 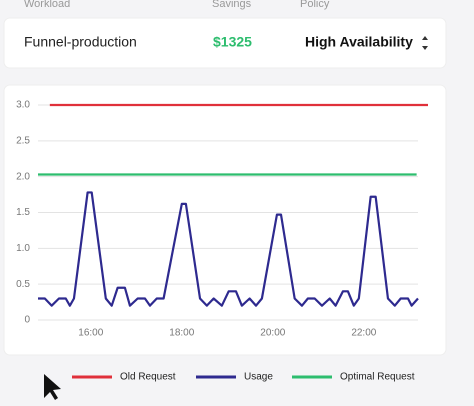 What do you see at coordinates (52, 387) in the screenshot?
I see `cursor` at bounding box center [52, 387].